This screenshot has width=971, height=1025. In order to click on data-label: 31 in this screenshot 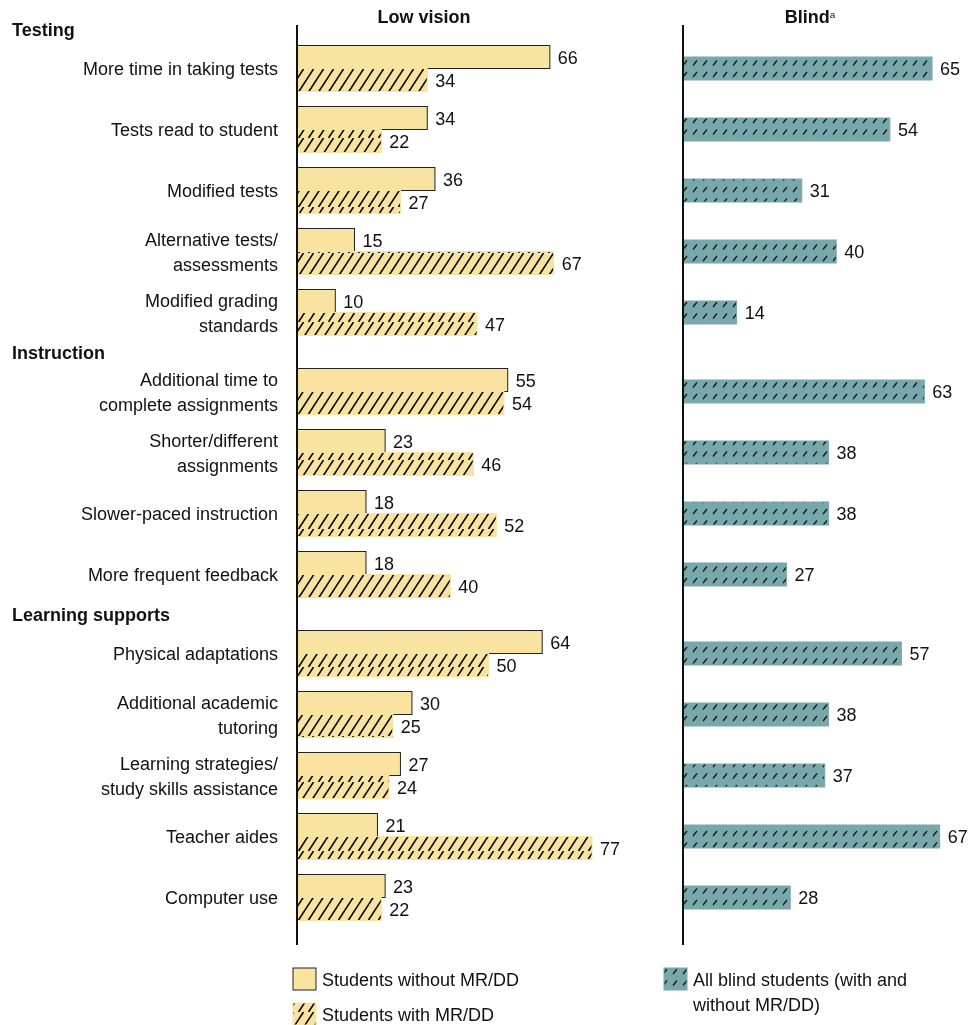, I will do `click(819, 191)`.